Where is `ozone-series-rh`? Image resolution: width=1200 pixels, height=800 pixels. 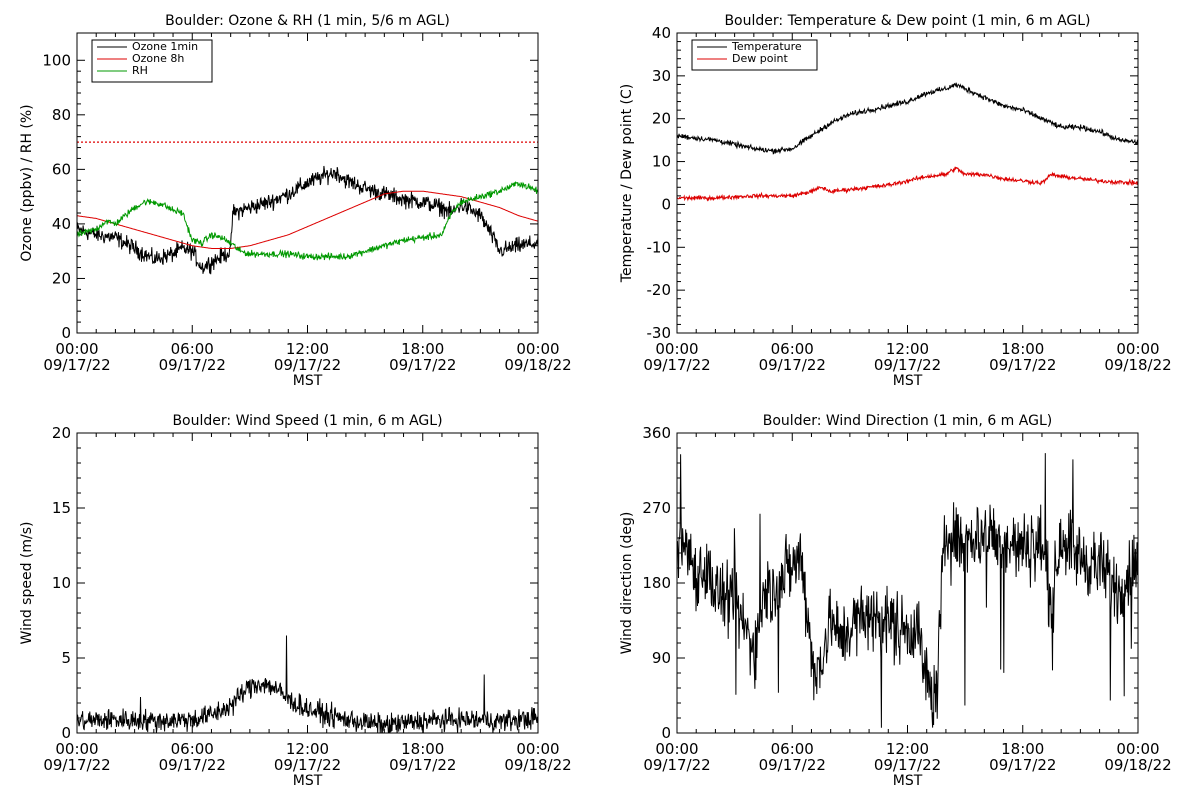
ozone-series-rh is located at coordinates (307, 221).